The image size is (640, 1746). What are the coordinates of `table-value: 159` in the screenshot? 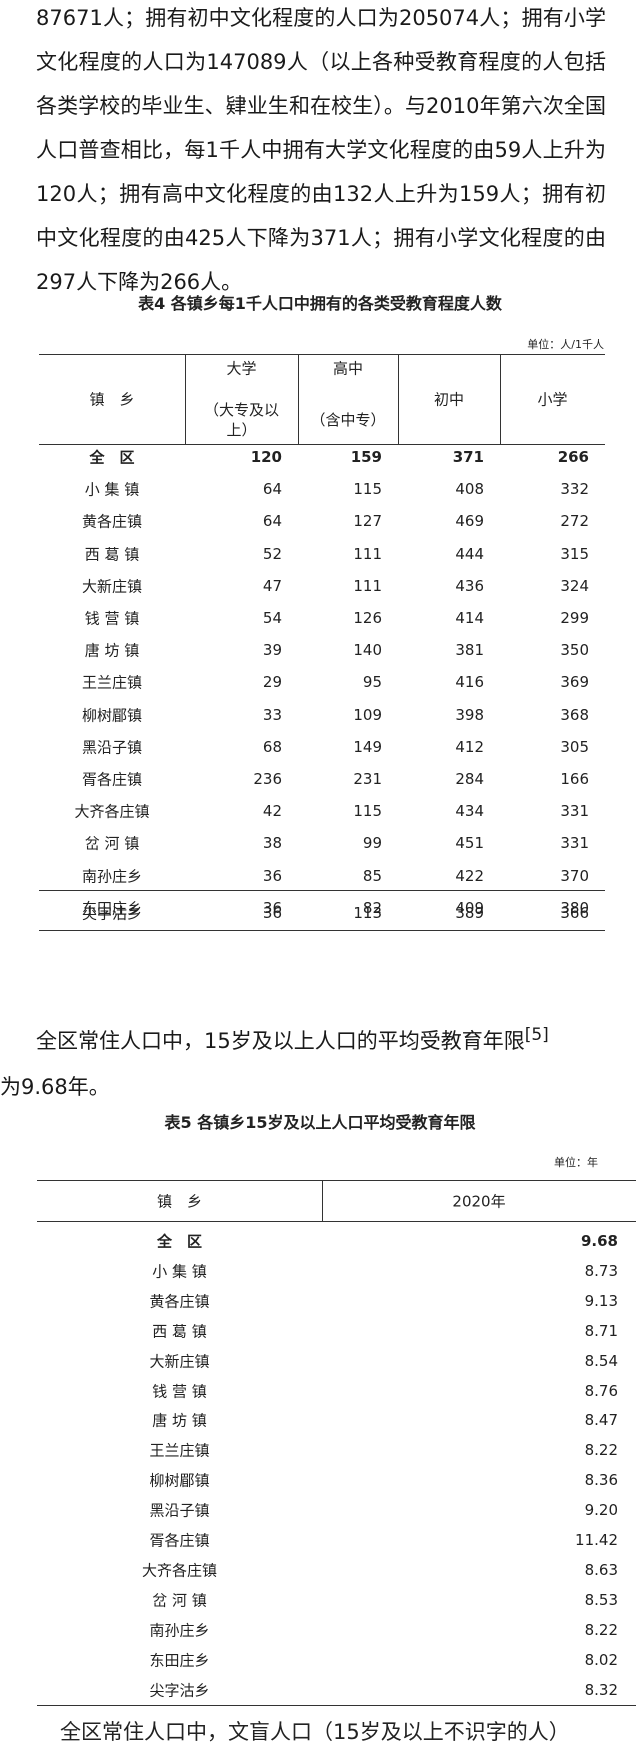 It's located at (366, 457).